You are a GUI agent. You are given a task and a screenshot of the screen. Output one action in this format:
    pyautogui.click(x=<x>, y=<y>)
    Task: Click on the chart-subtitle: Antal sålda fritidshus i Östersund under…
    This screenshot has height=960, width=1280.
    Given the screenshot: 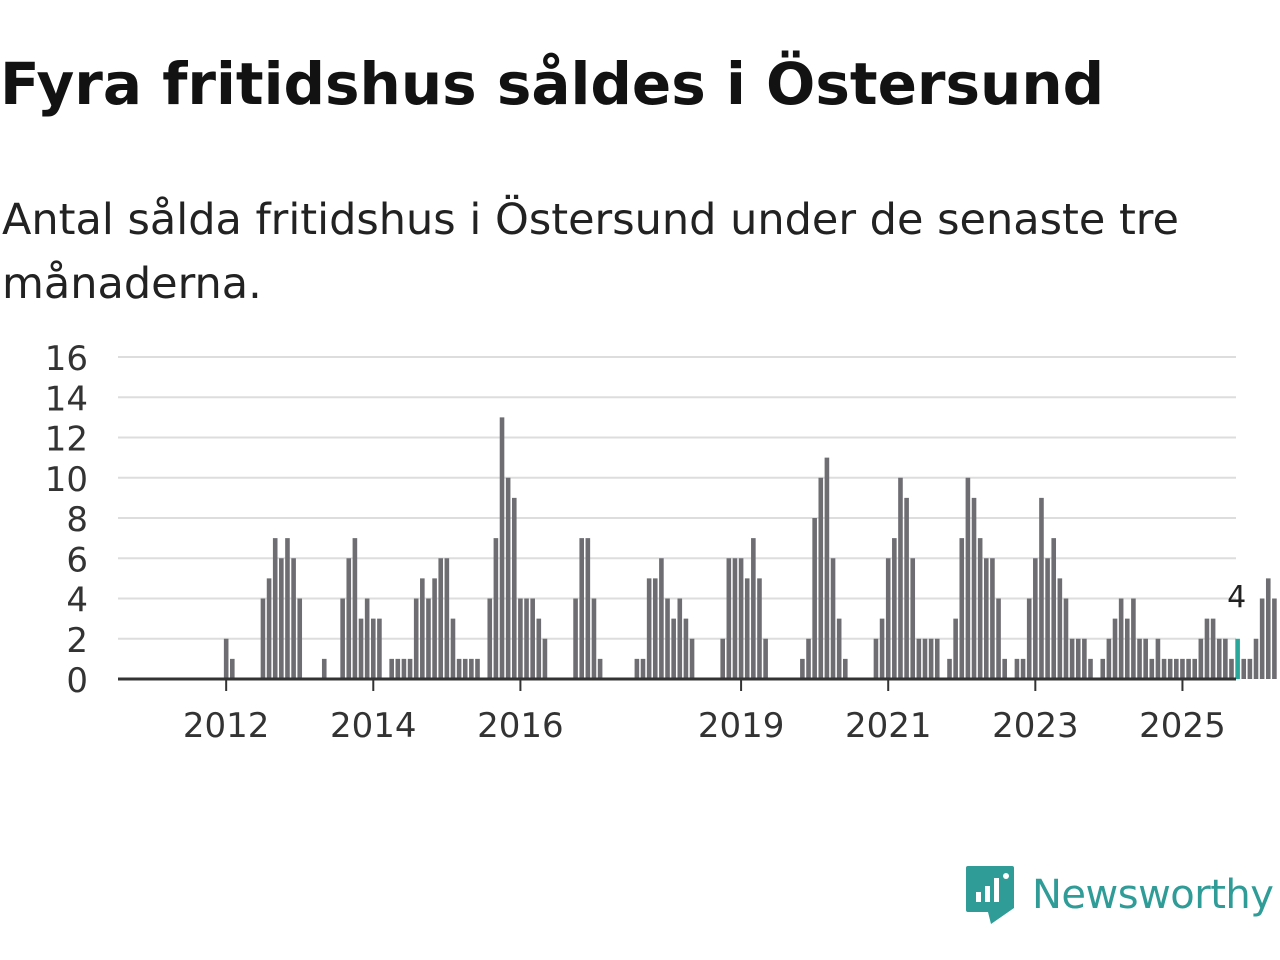 What is the action you would take?
    pyautogui.click(x=590, y=252)
    